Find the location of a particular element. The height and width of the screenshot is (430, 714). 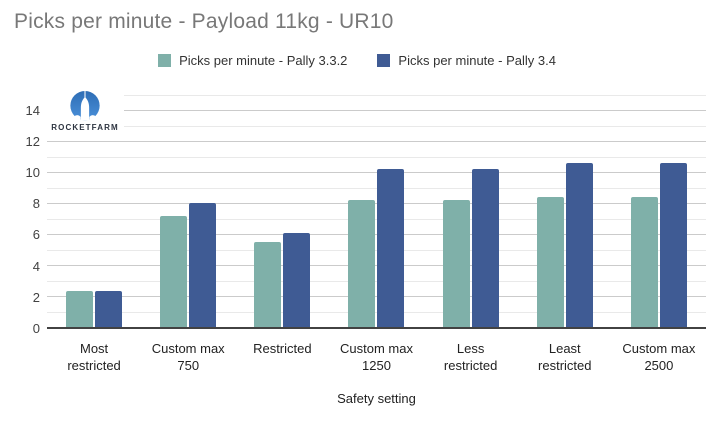

legend-label-pally-34: Picks per minute - Pally 3.4 is located at coordinates (477, 60).